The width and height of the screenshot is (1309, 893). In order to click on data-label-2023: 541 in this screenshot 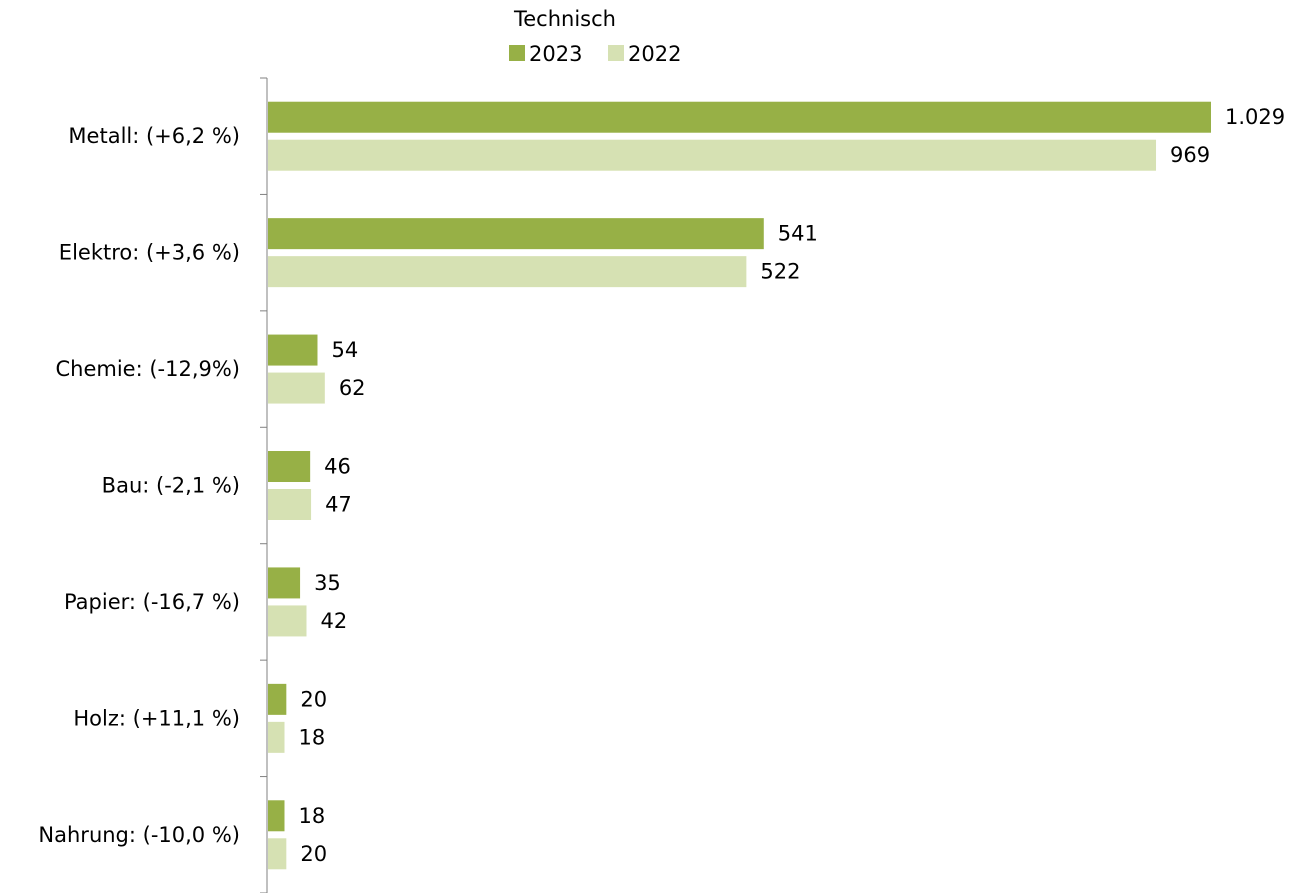, I will do `click(798, 234)`.